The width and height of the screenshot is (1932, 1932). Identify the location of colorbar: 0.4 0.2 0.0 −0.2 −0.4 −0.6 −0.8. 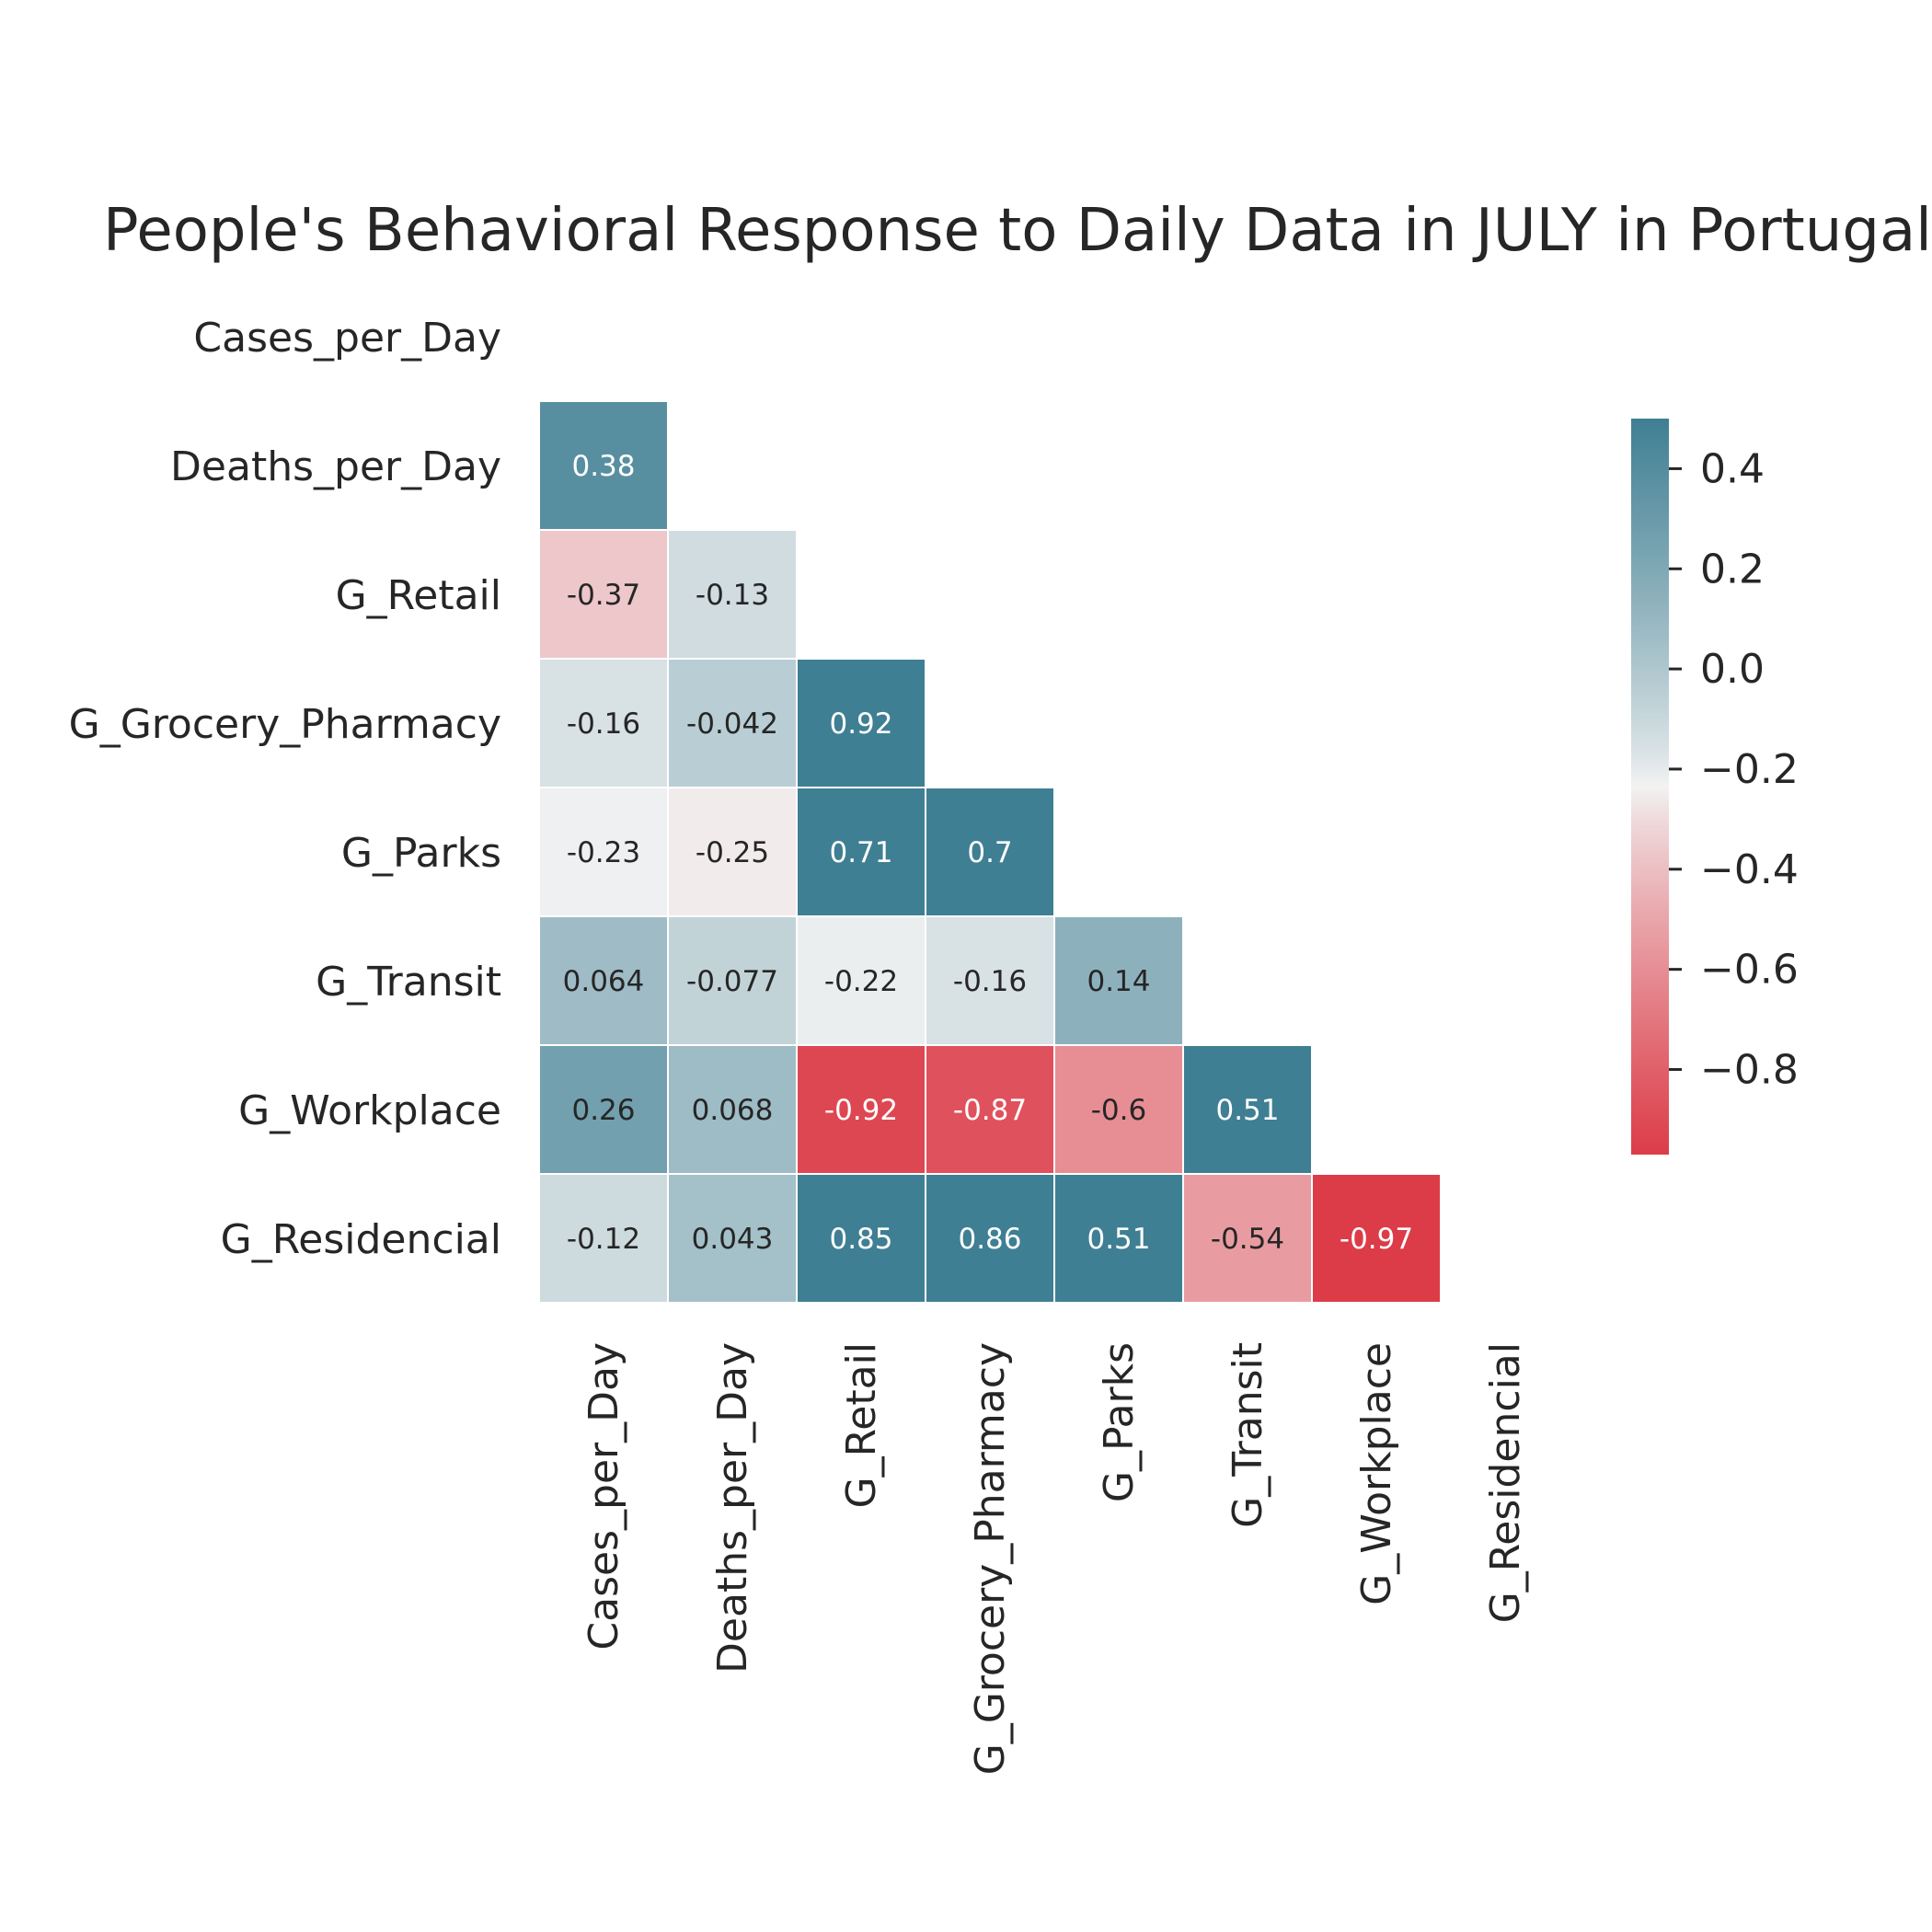
(1715, 787).